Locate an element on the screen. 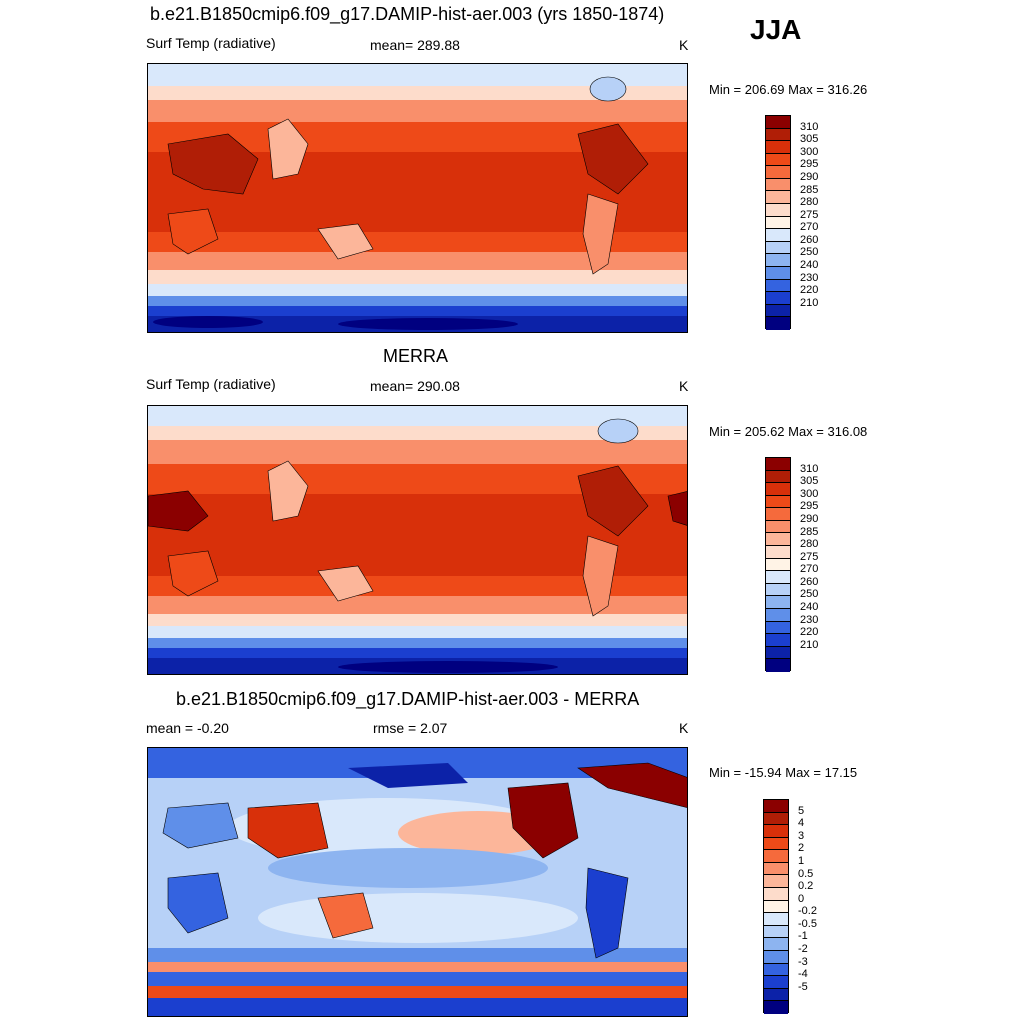  colorbar-tick-label: 4 is located at coordinates (801, 823).